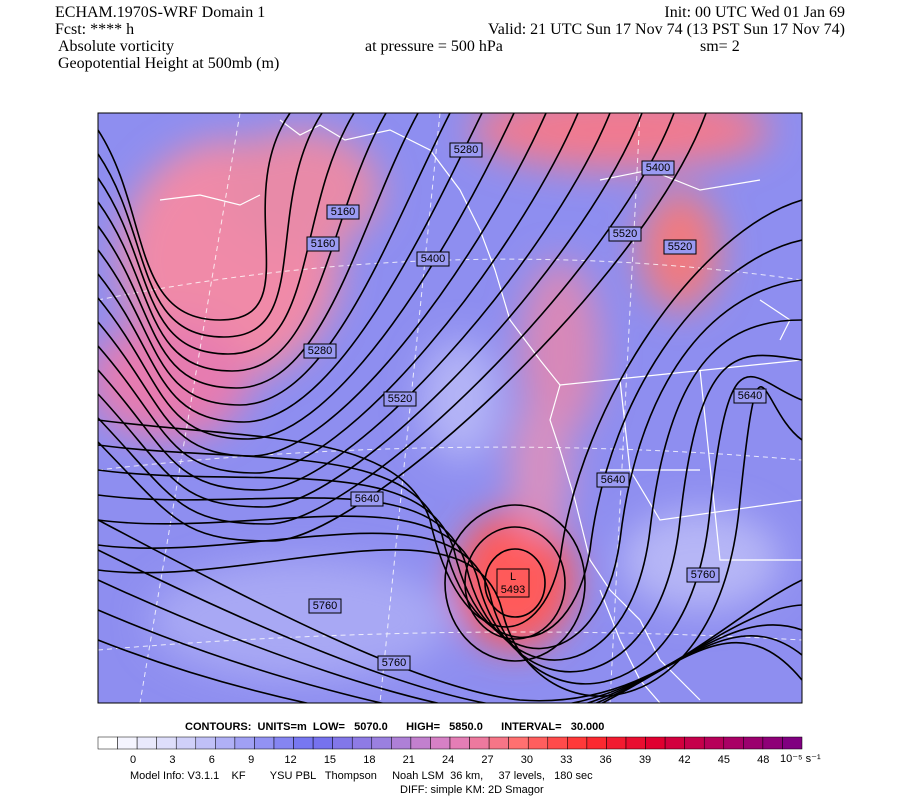  I want to click on colorbar-tick-label: 45, so click(724, 760).